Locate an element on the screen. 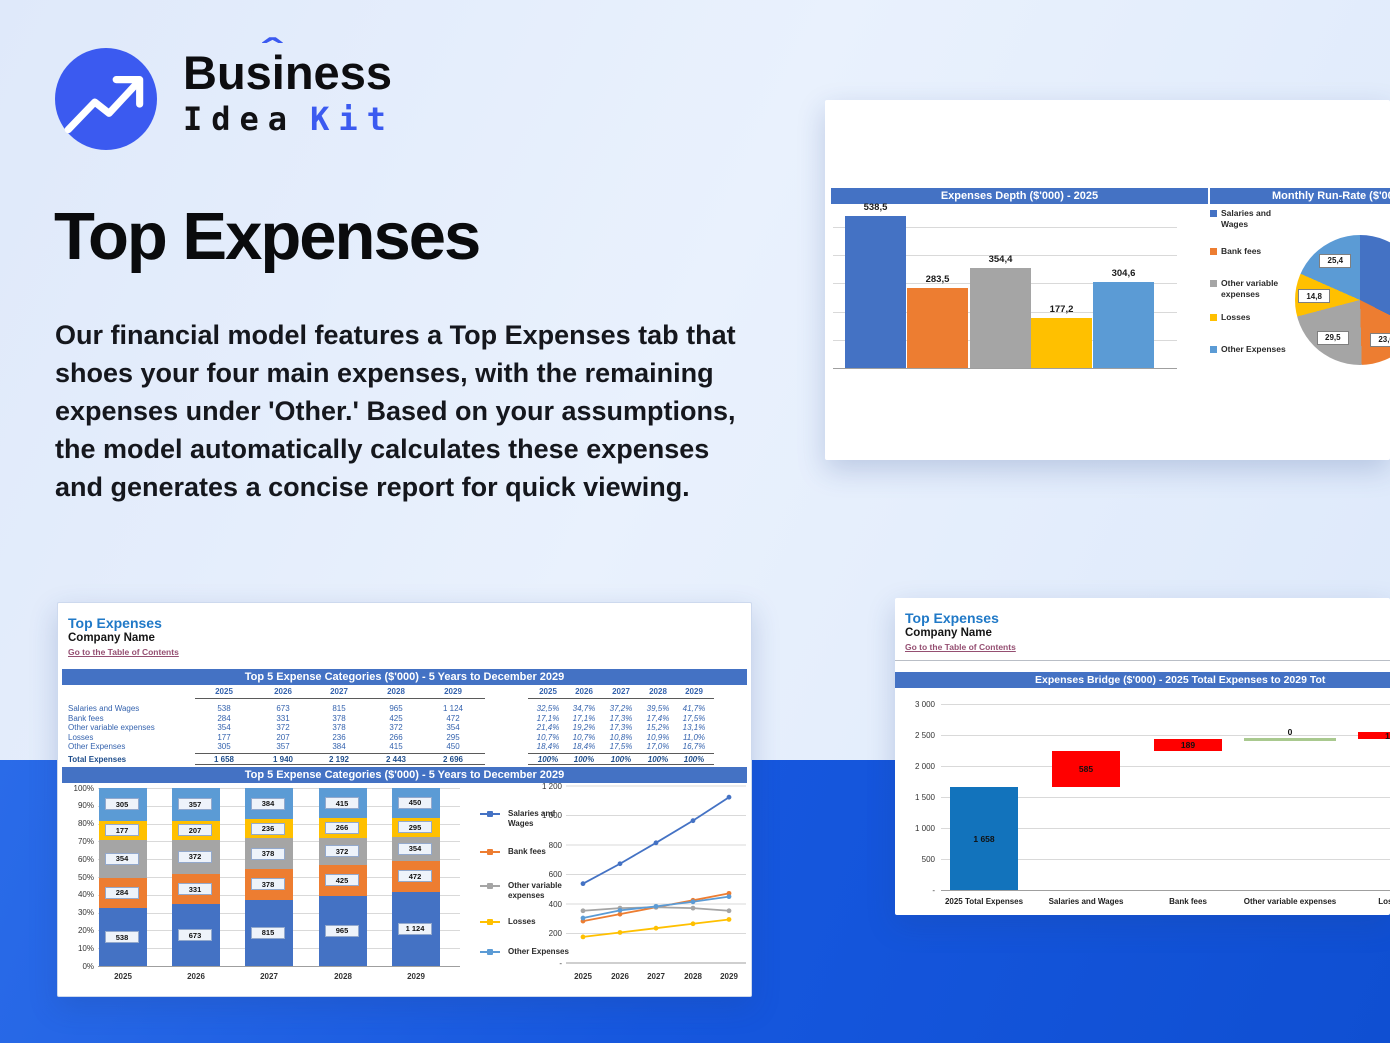  y-tick-label: 80% is located at coordinates (85, 824).